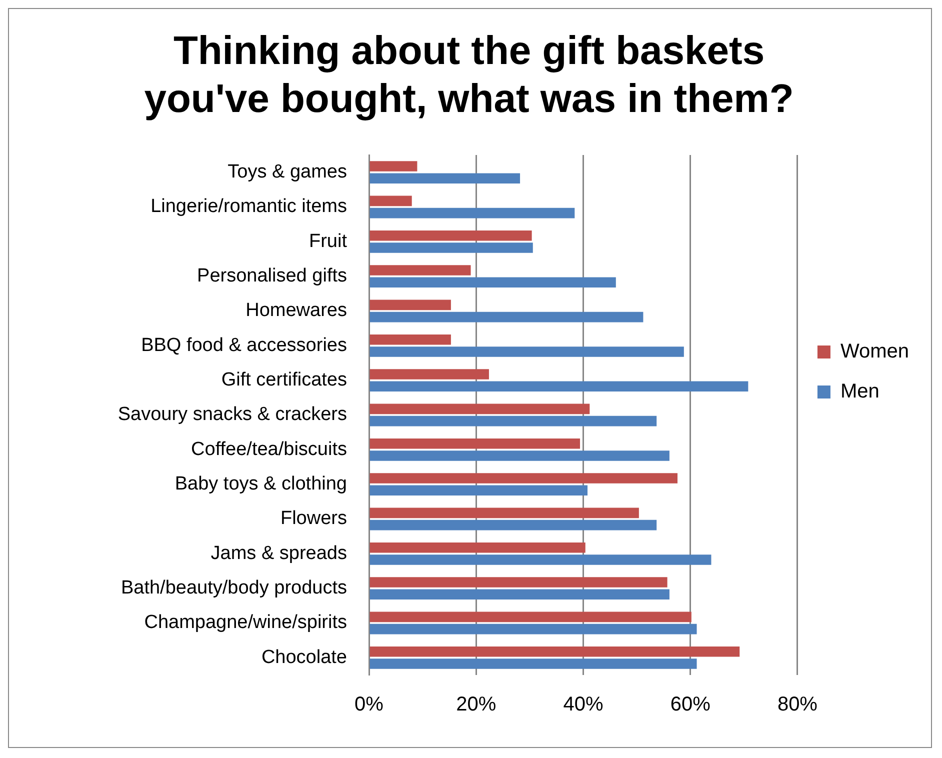  I want to click on y-tick-label: Flowers, so click(313, 519).